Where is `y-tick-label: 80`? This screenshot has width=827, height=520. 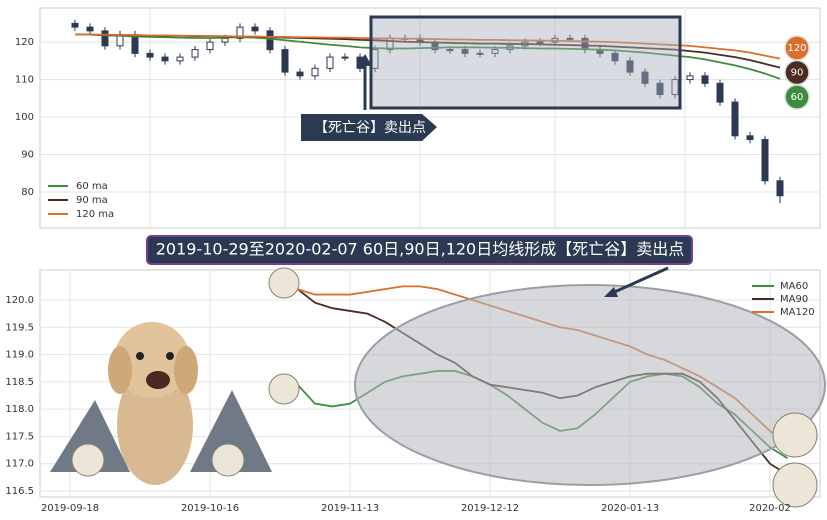
y-tick-label: 80 is located at coordinates (27, 192).